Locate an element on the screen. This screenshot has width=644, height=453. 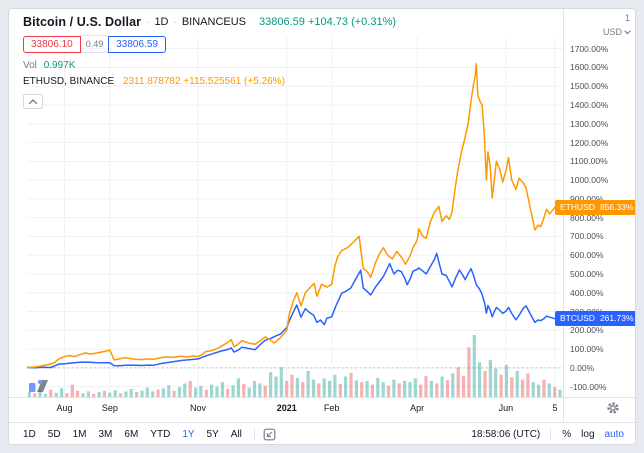
time-tick-label: Feb is located at coordinates (331, 408).